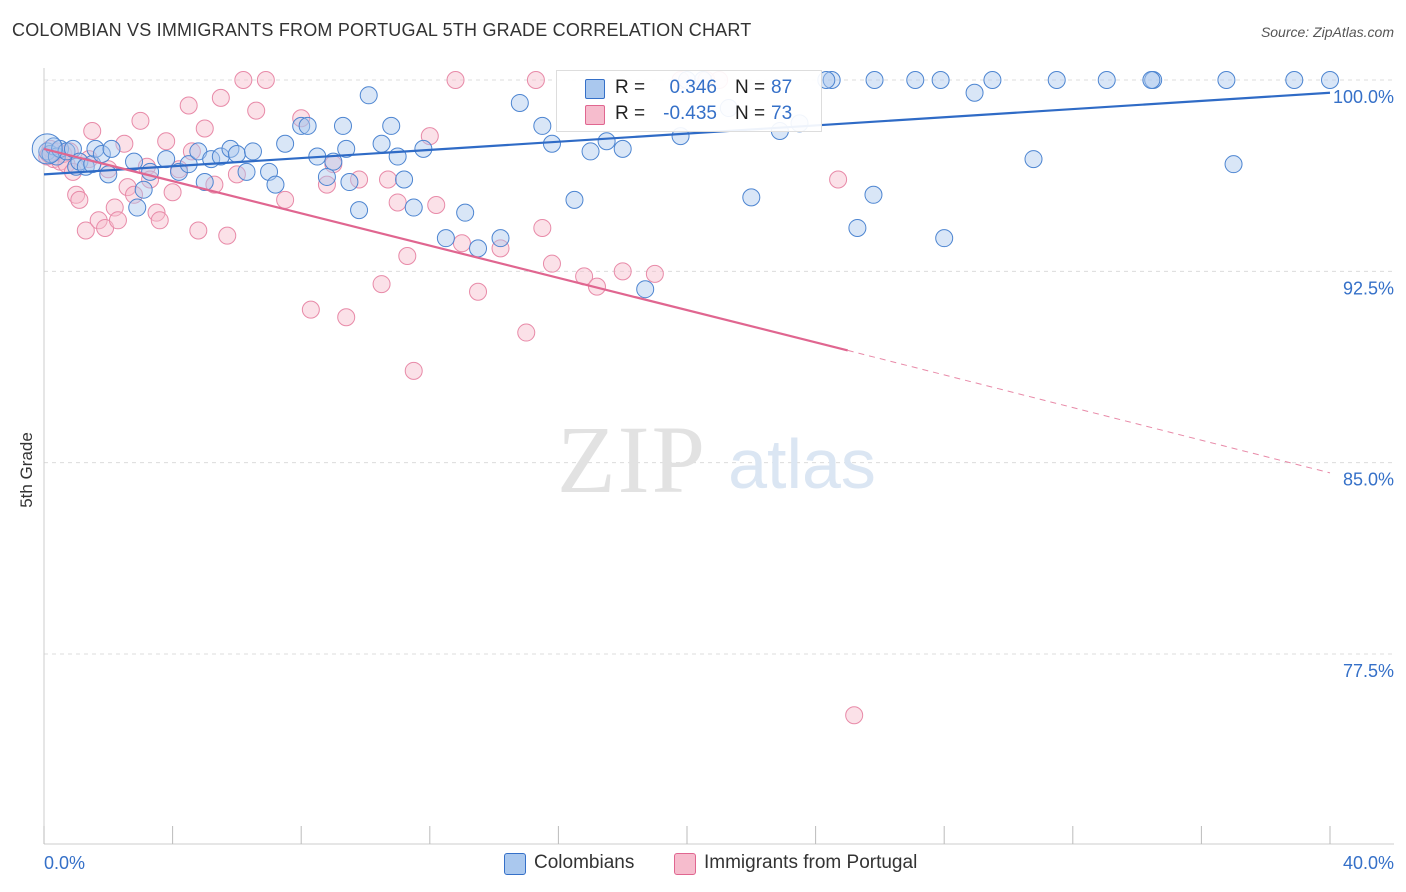 This screenshot has height=892, width=1406. What do you see at coordinates (1368, 863) in the screenshot?
I see `x-tick-label-max: 40.0%` at bounding box center [1368, 863].